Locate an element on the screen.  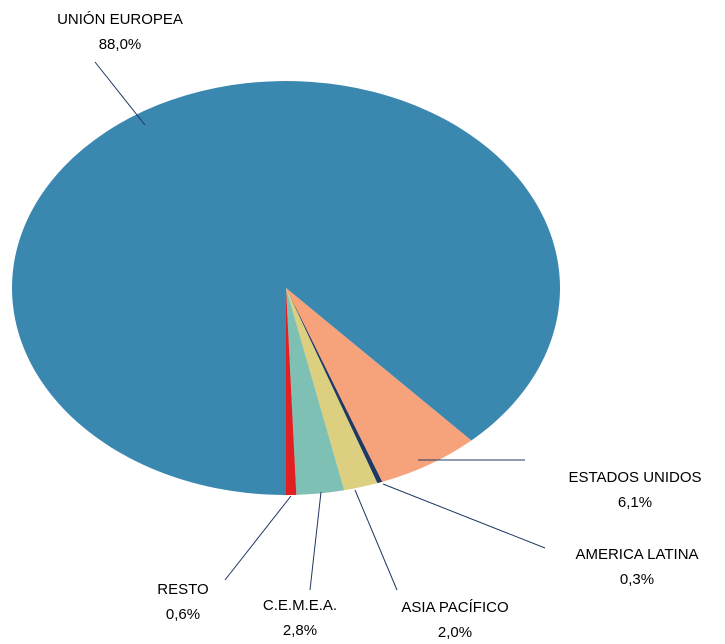
slice-value-label: 0,6% is located at coordinates (183, 614).